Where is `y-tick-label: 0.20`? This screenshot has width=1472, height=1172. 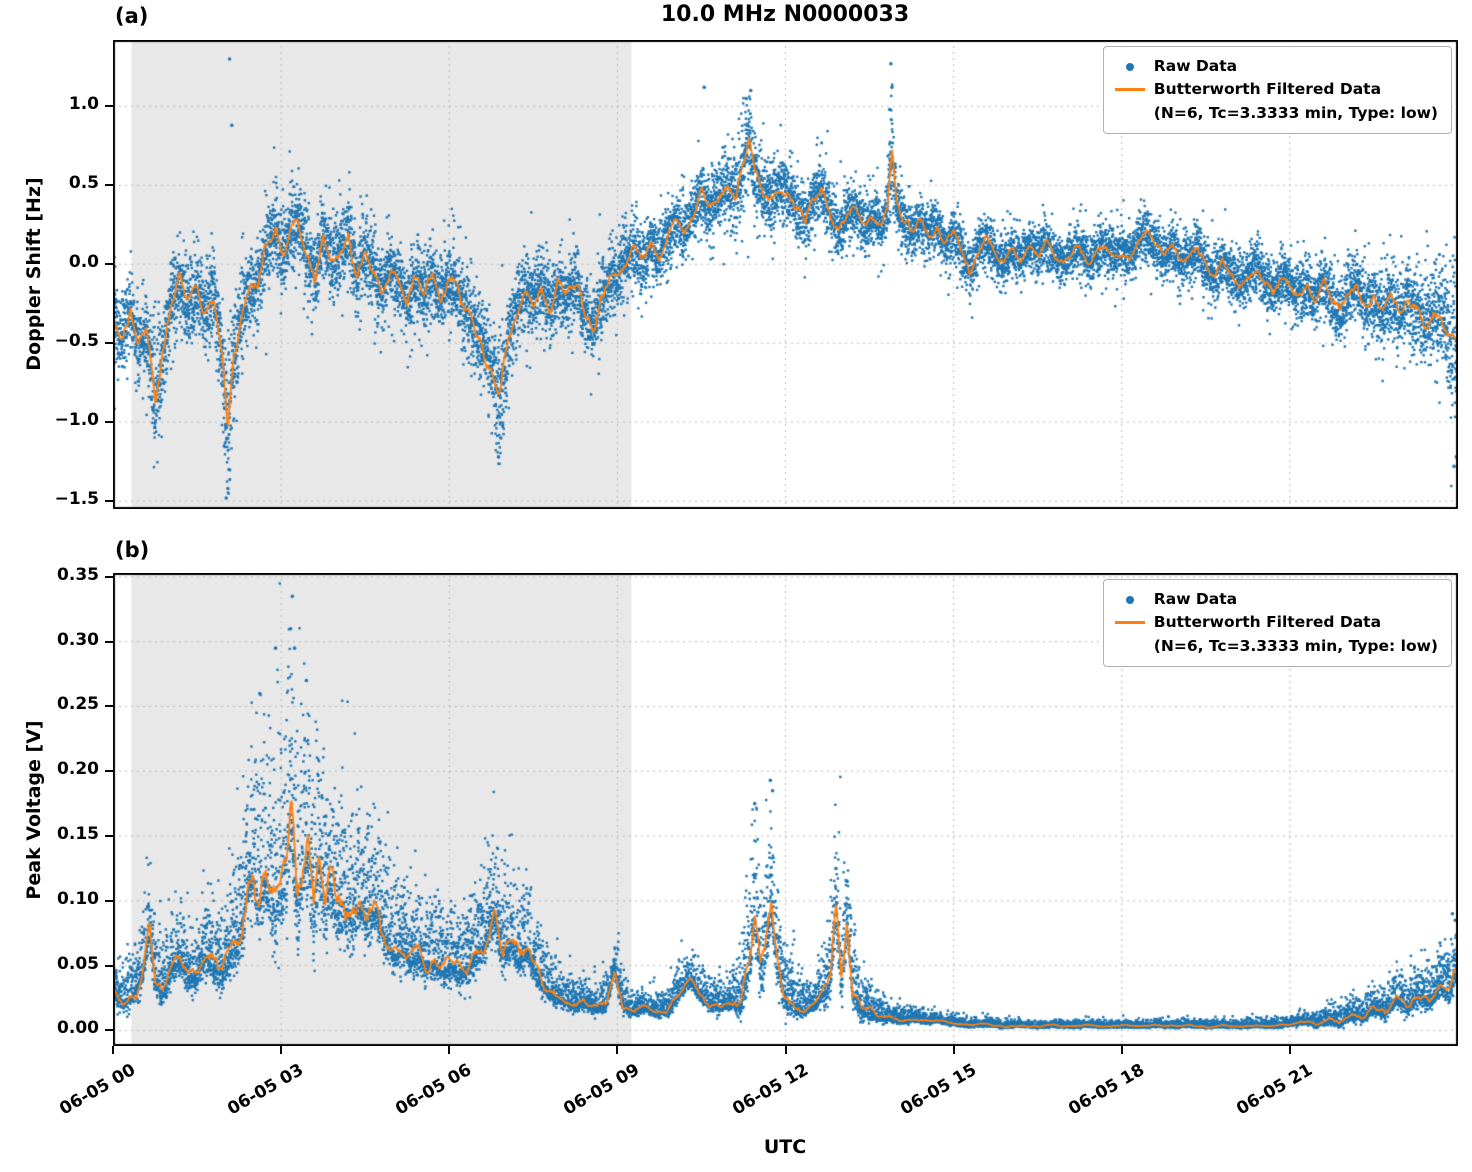 y-tick-label: 0.20 is located at coordinates (78, 769).